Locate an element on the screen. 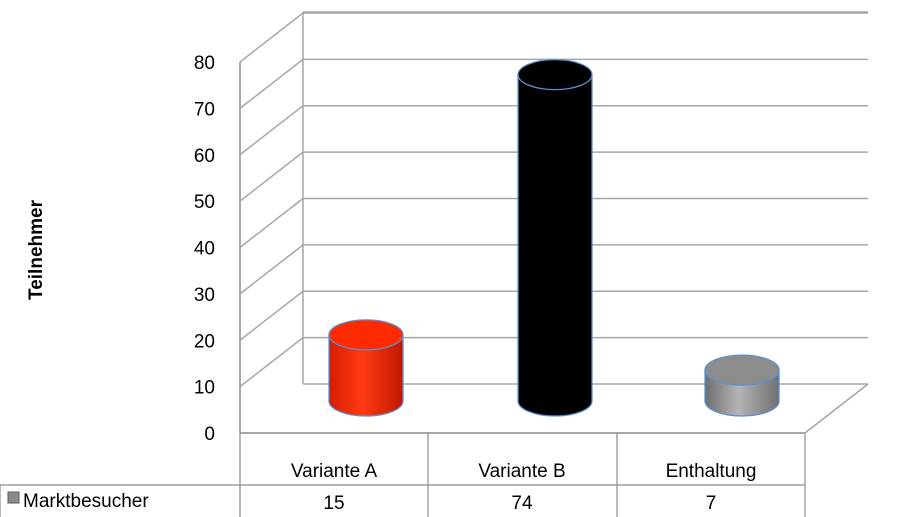 This screenshot has width=903, height=517. y-tick-label: 0 is located at coordinates (209, 434).